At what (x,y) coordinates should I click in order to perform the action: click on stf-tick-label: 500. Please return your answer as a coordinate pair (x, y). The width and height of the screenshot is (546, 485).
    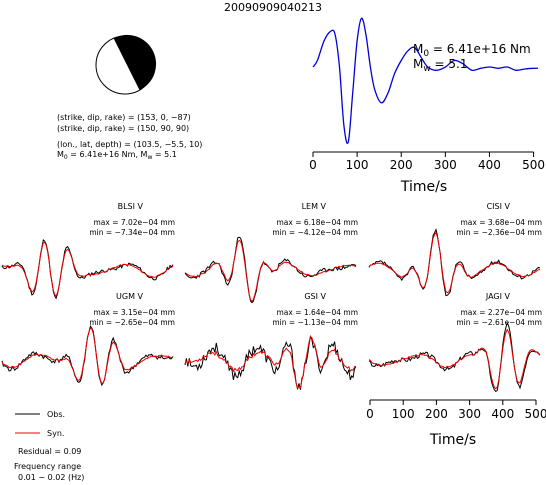
    Looking at the image, I should click on (533, 165).